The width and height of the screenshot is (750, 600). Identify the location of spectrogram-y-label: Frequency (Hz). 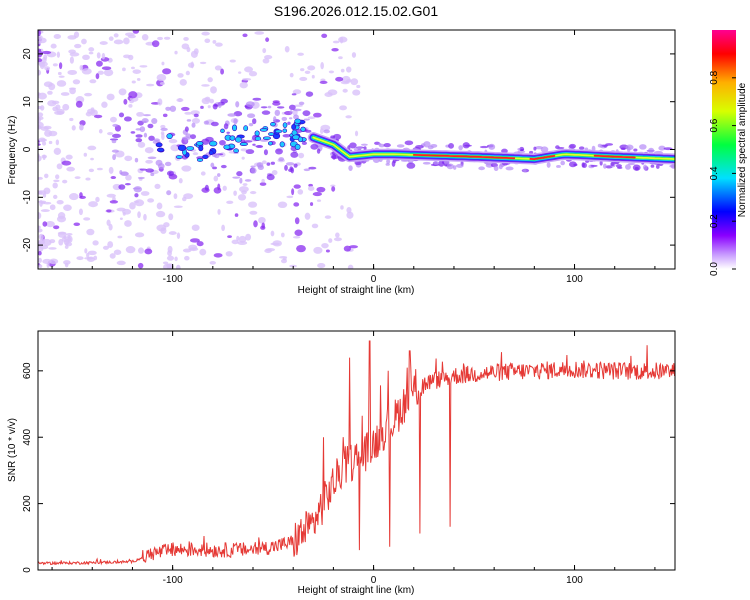
(12, 150).